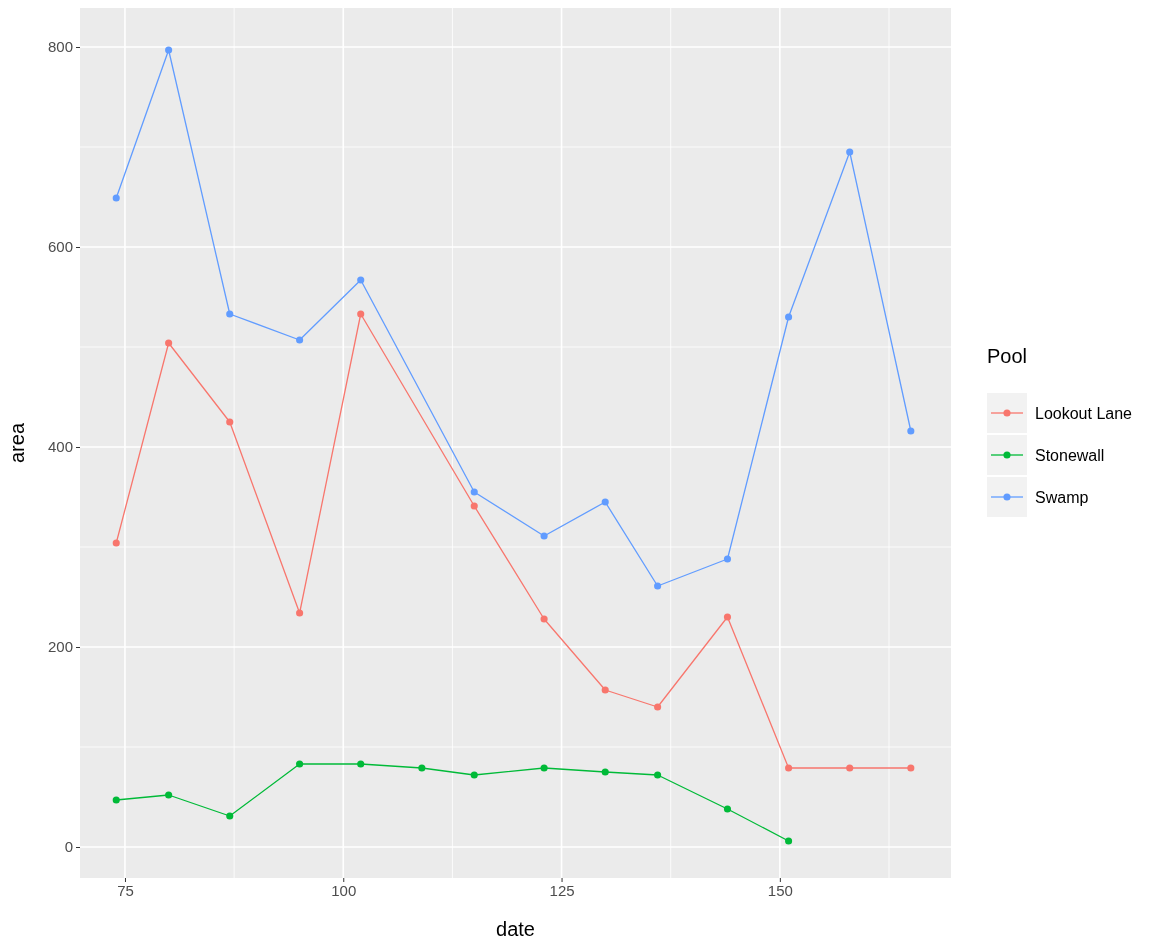 Image resolution: width=1161 pixels, height=944 pixels. I want to click on legend-label: Stonewall, so click(1070, 455).